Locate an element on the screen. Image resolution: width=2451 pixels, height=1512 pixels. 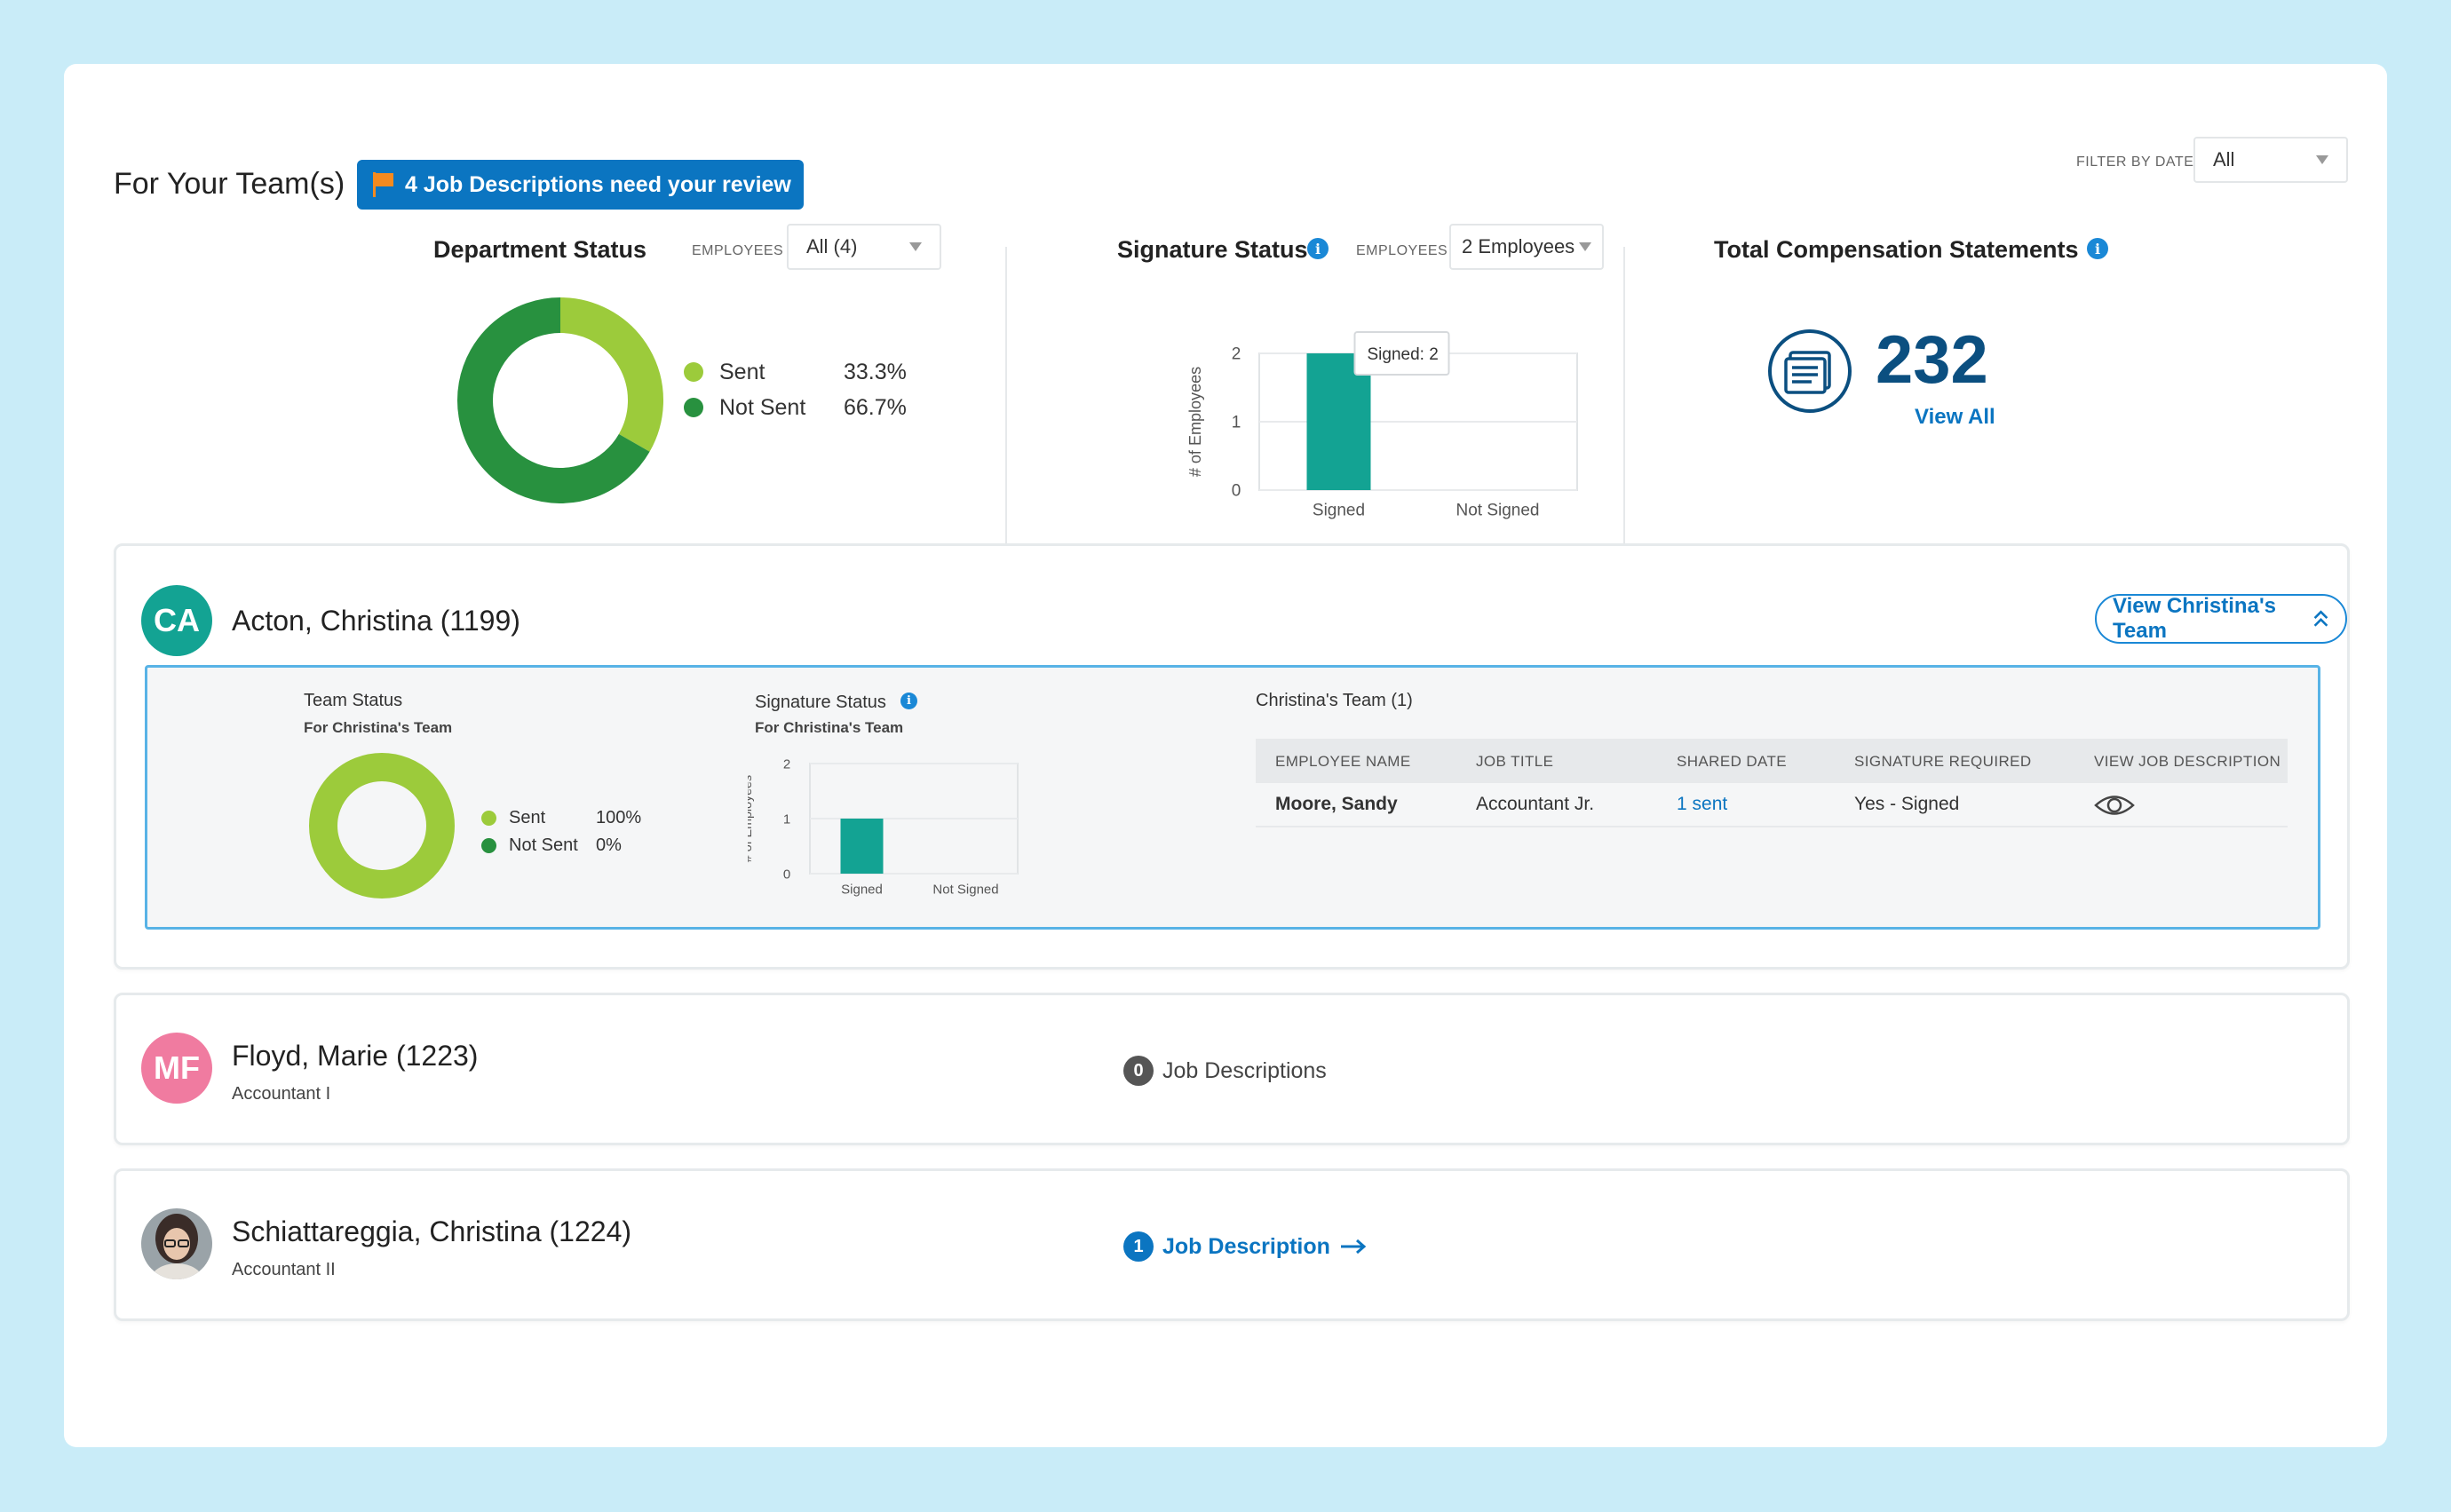
legend-item-not-sent: Not Sent 66.7% is located at coordinates (795, 407).